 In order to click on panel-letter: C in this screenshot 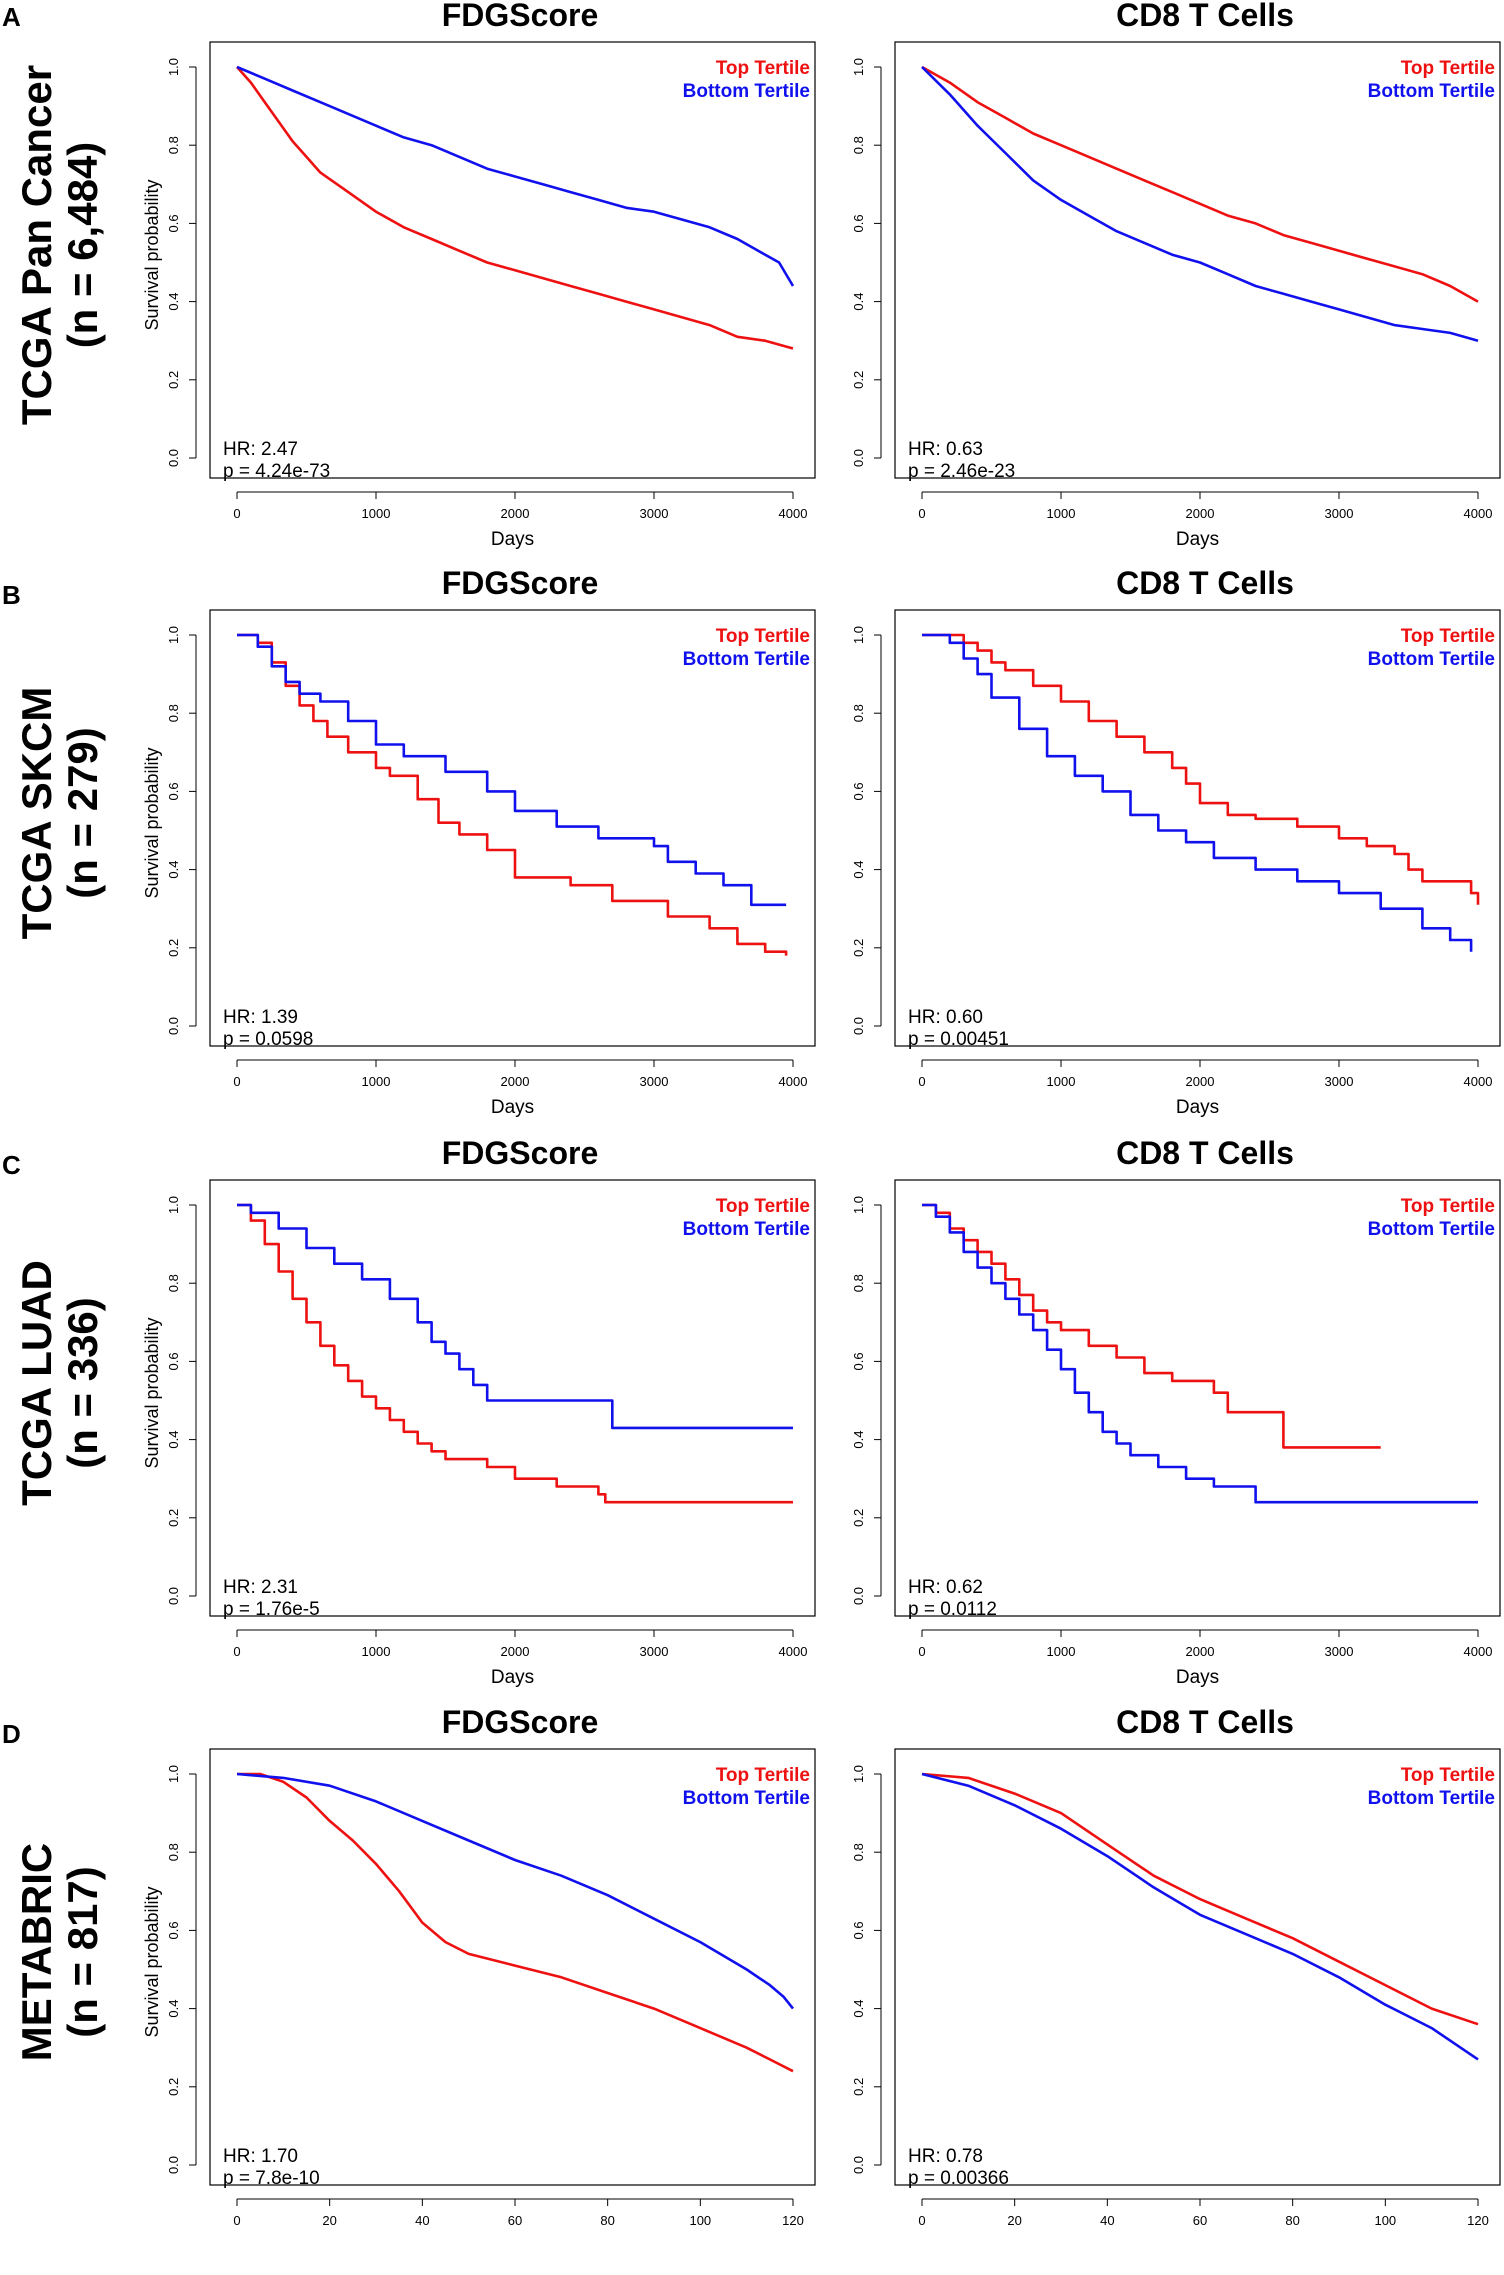, I will do `click(11, 1165)`.